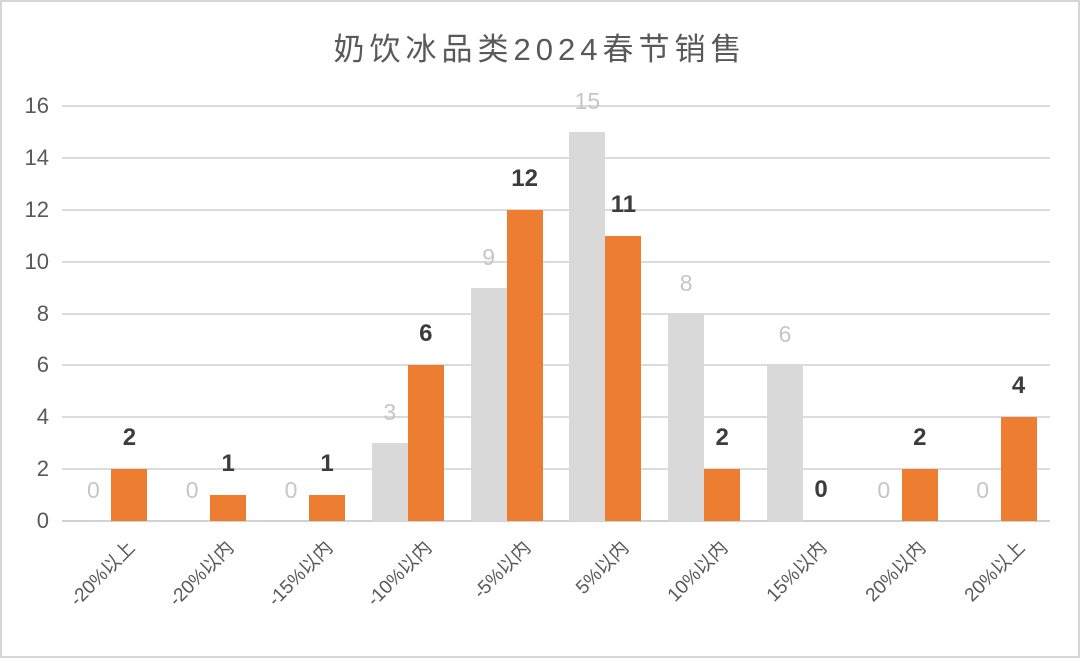  I want to click on x-axis-category-label: -5%以内, so click(502, 570).